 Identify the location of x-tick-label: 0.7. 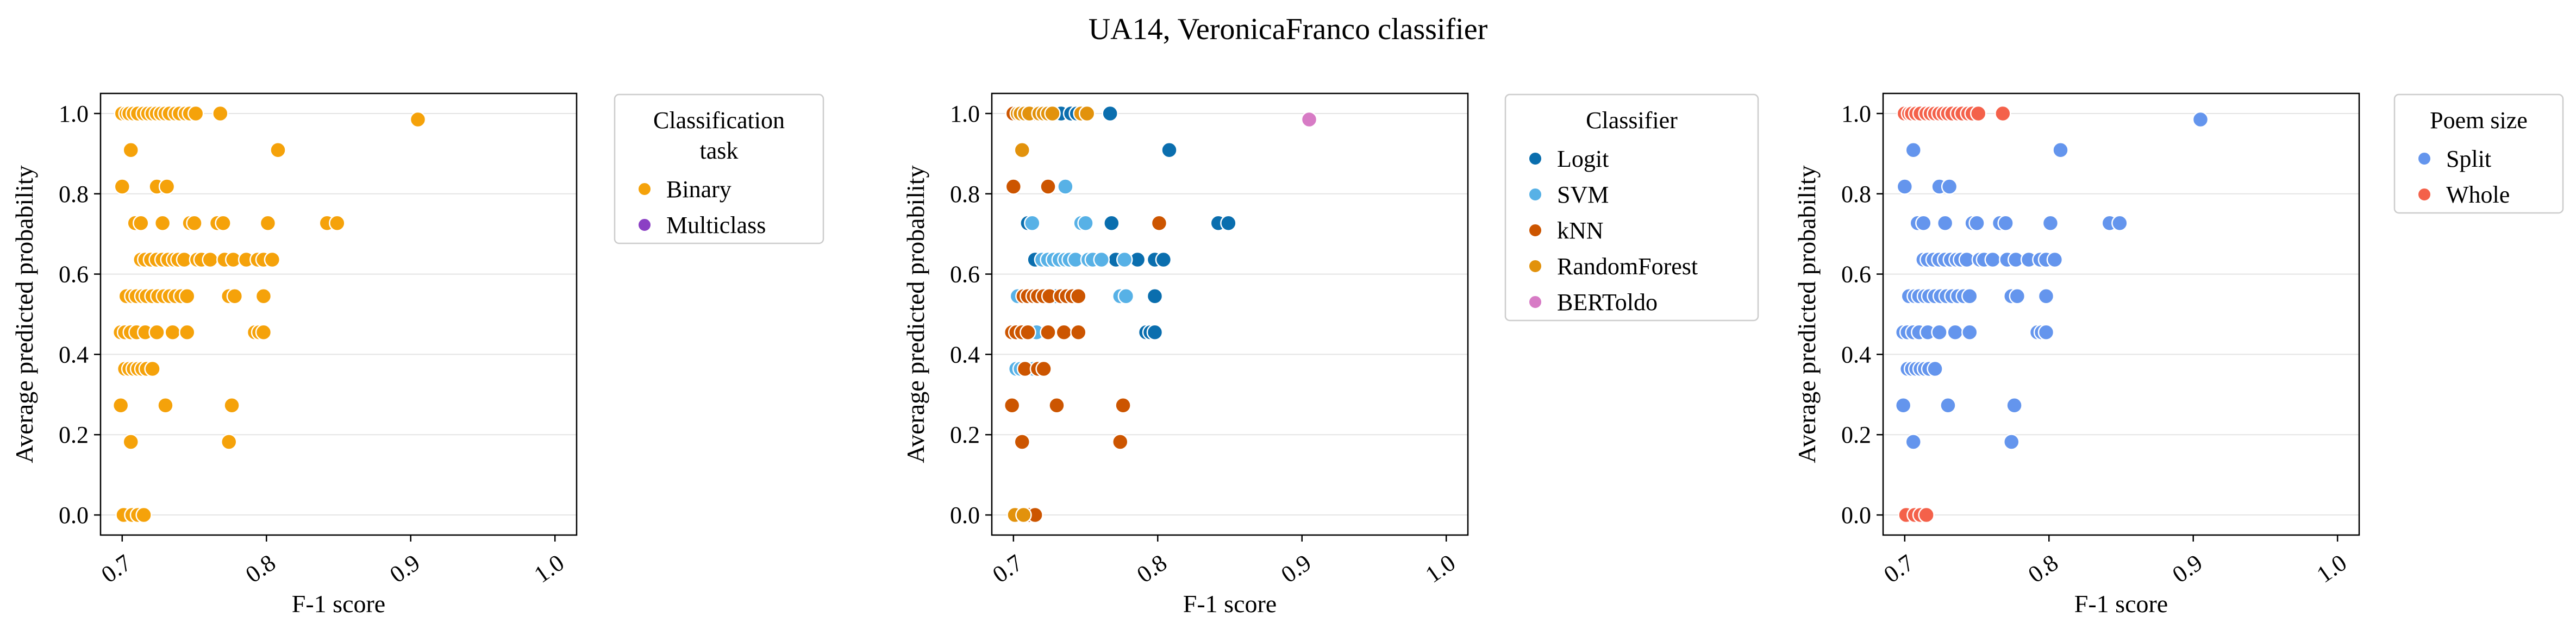
(116, 568).